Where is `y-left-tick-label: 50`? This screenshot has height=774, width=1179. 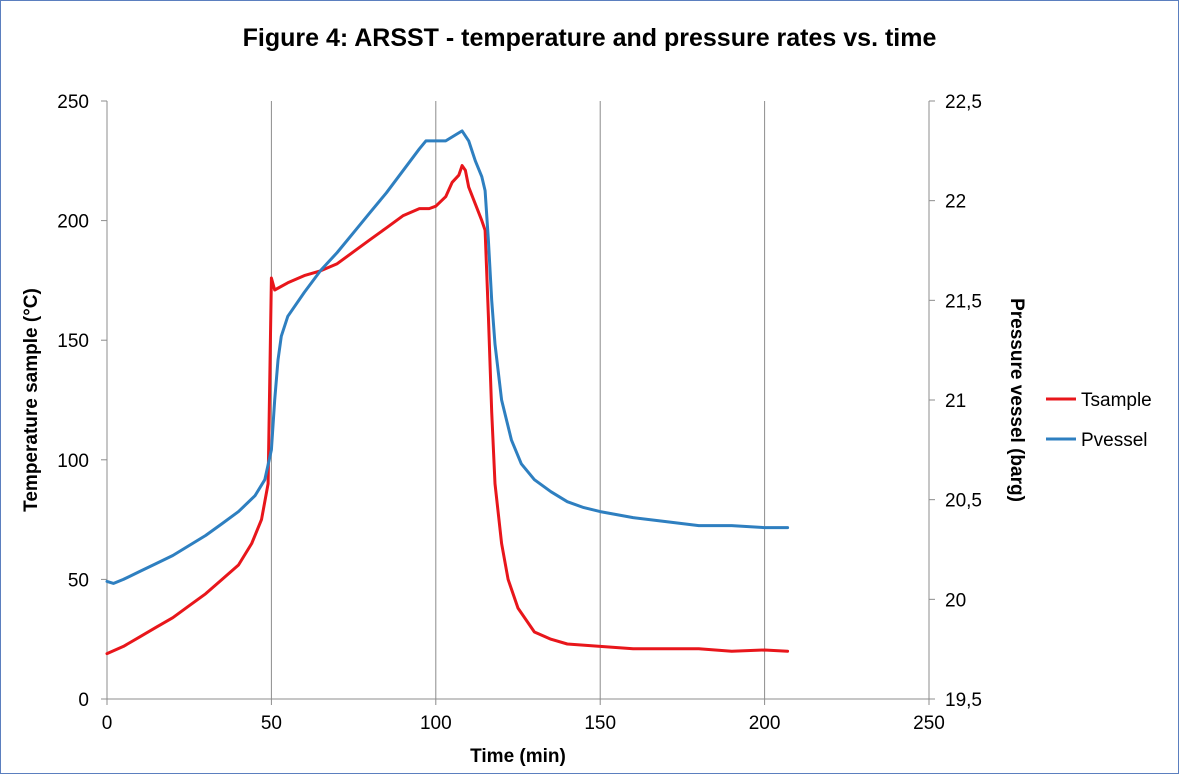 y-left-tick-label: 50 is located at coordinates (78, 580).